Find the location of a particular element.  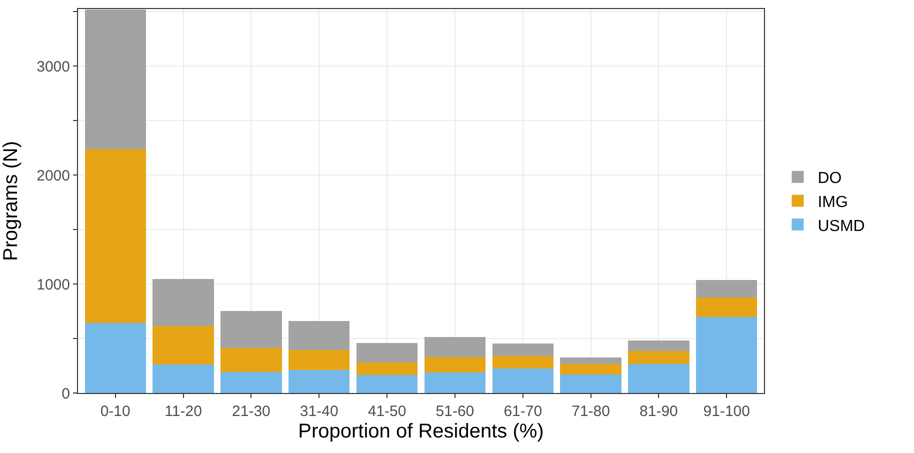

x-tick-label: 41-50 is located at coordinates (387, 411).